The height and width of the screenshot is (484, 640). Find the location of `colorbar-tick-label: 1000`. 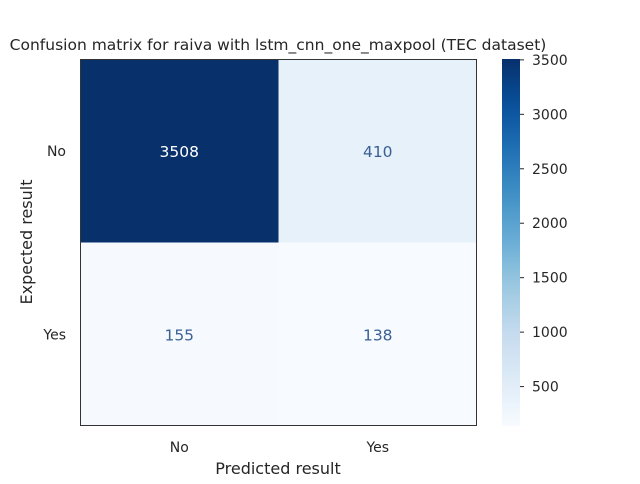

colorbar-tick-label: 1000 is located at coordinates (550, 333).